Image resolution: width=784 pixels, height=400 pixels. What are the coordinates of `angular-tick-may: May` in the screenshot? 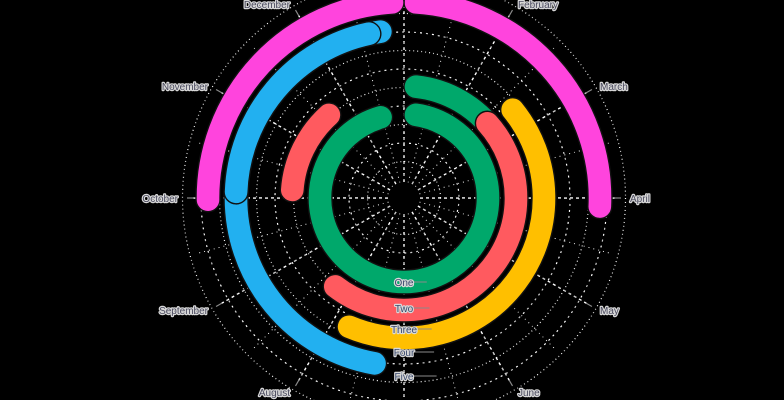 It's located at (602, 310).